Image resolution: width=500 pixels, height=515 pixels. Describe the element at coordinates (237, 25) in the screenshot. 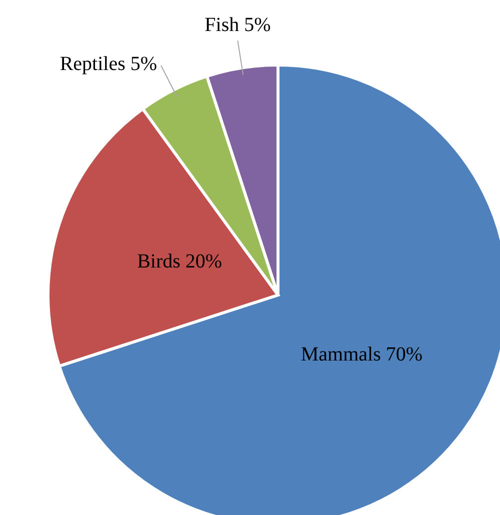

I see `slice-label: Fish 5%` at that location.